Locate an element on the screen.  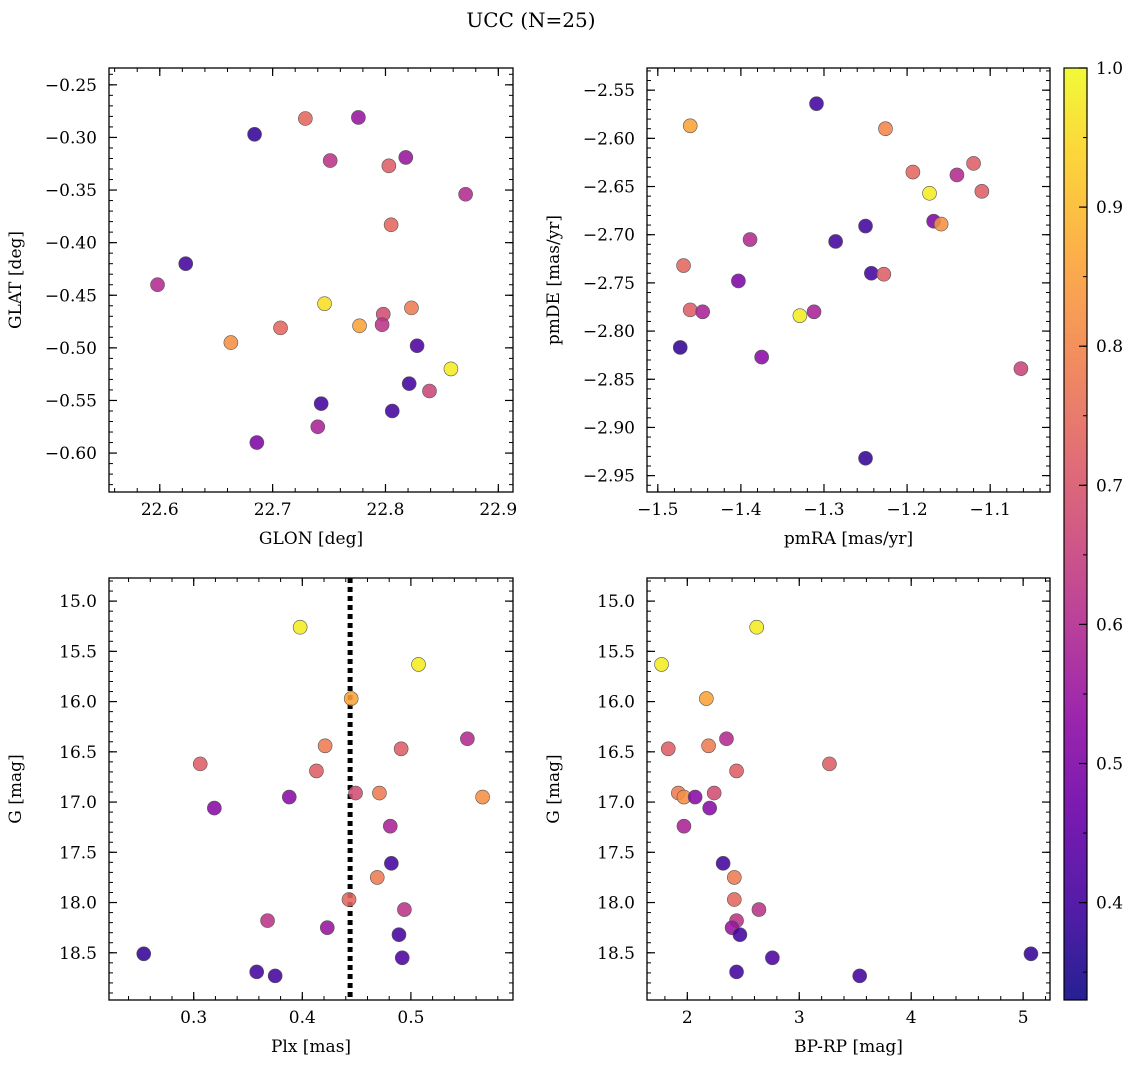
x-tick-label: 4 is located at coordinates (911, 1018).